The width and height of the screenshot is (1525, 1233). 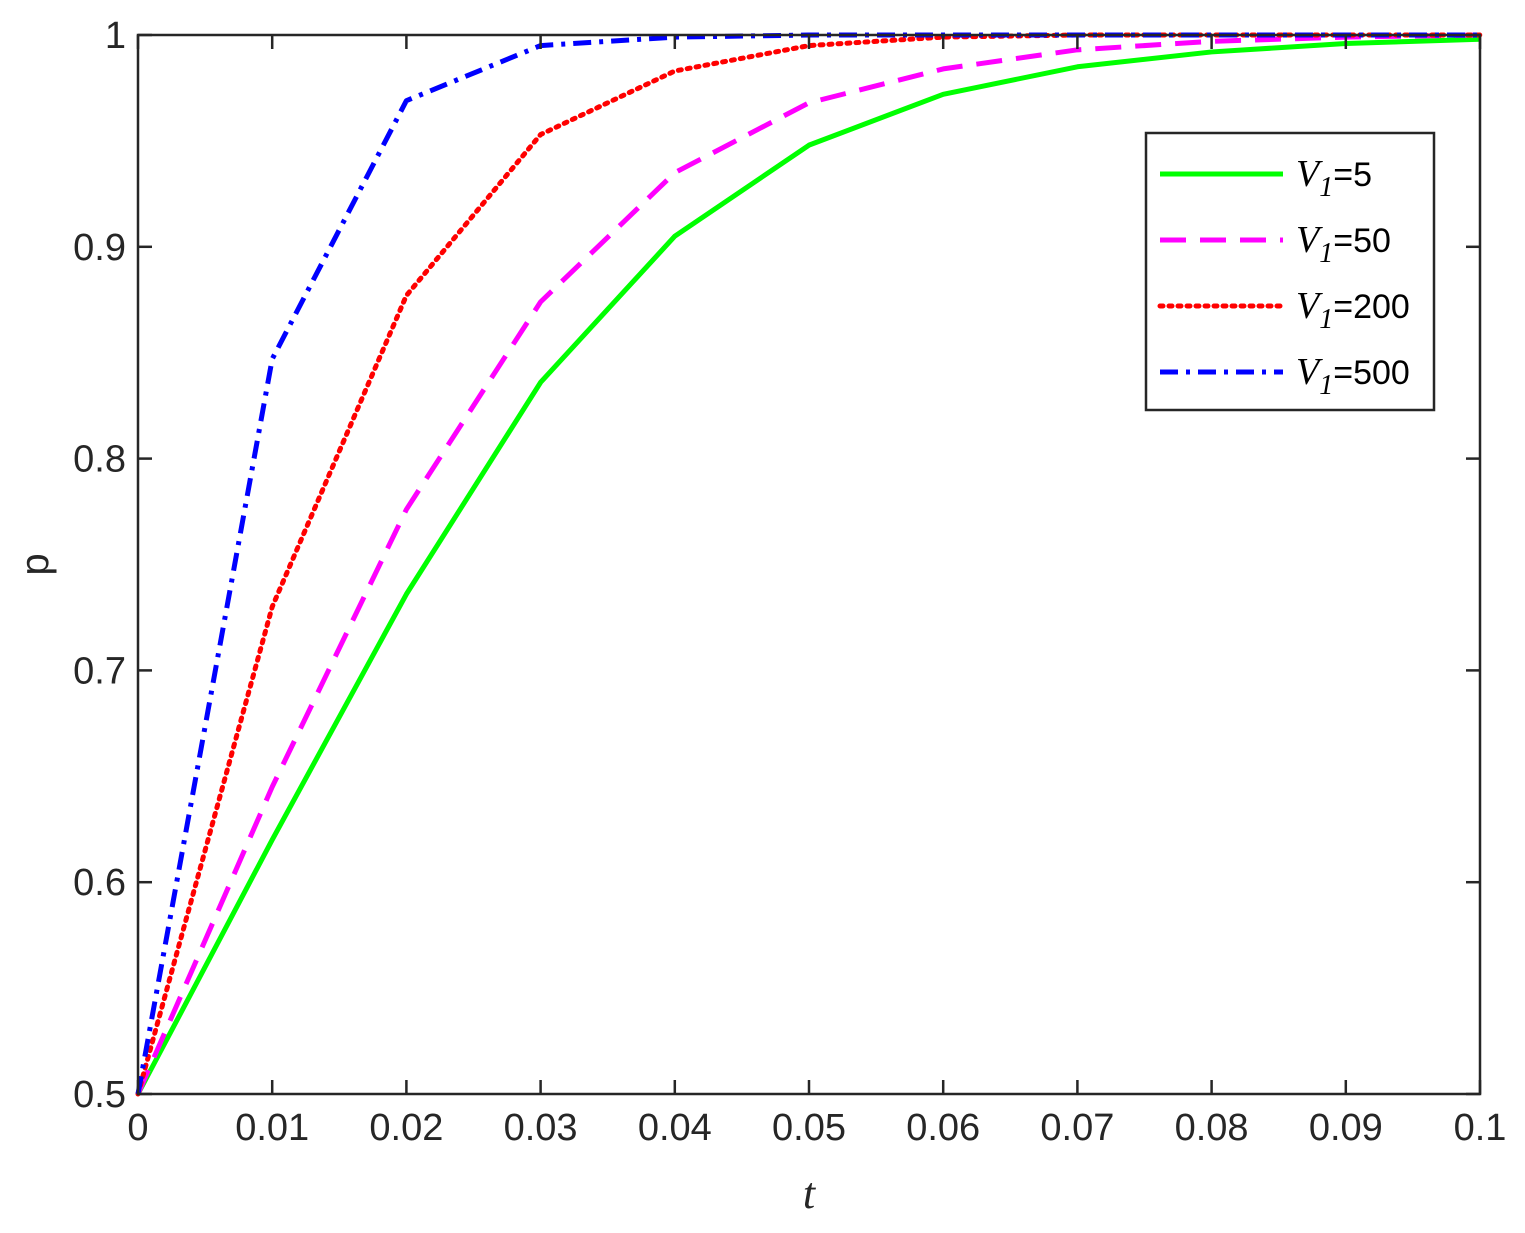 What do you see at coordinates (943, 1128) in the screenshot?
I see `x-tick-label: 0.06` at bounding box center [943, 1128].